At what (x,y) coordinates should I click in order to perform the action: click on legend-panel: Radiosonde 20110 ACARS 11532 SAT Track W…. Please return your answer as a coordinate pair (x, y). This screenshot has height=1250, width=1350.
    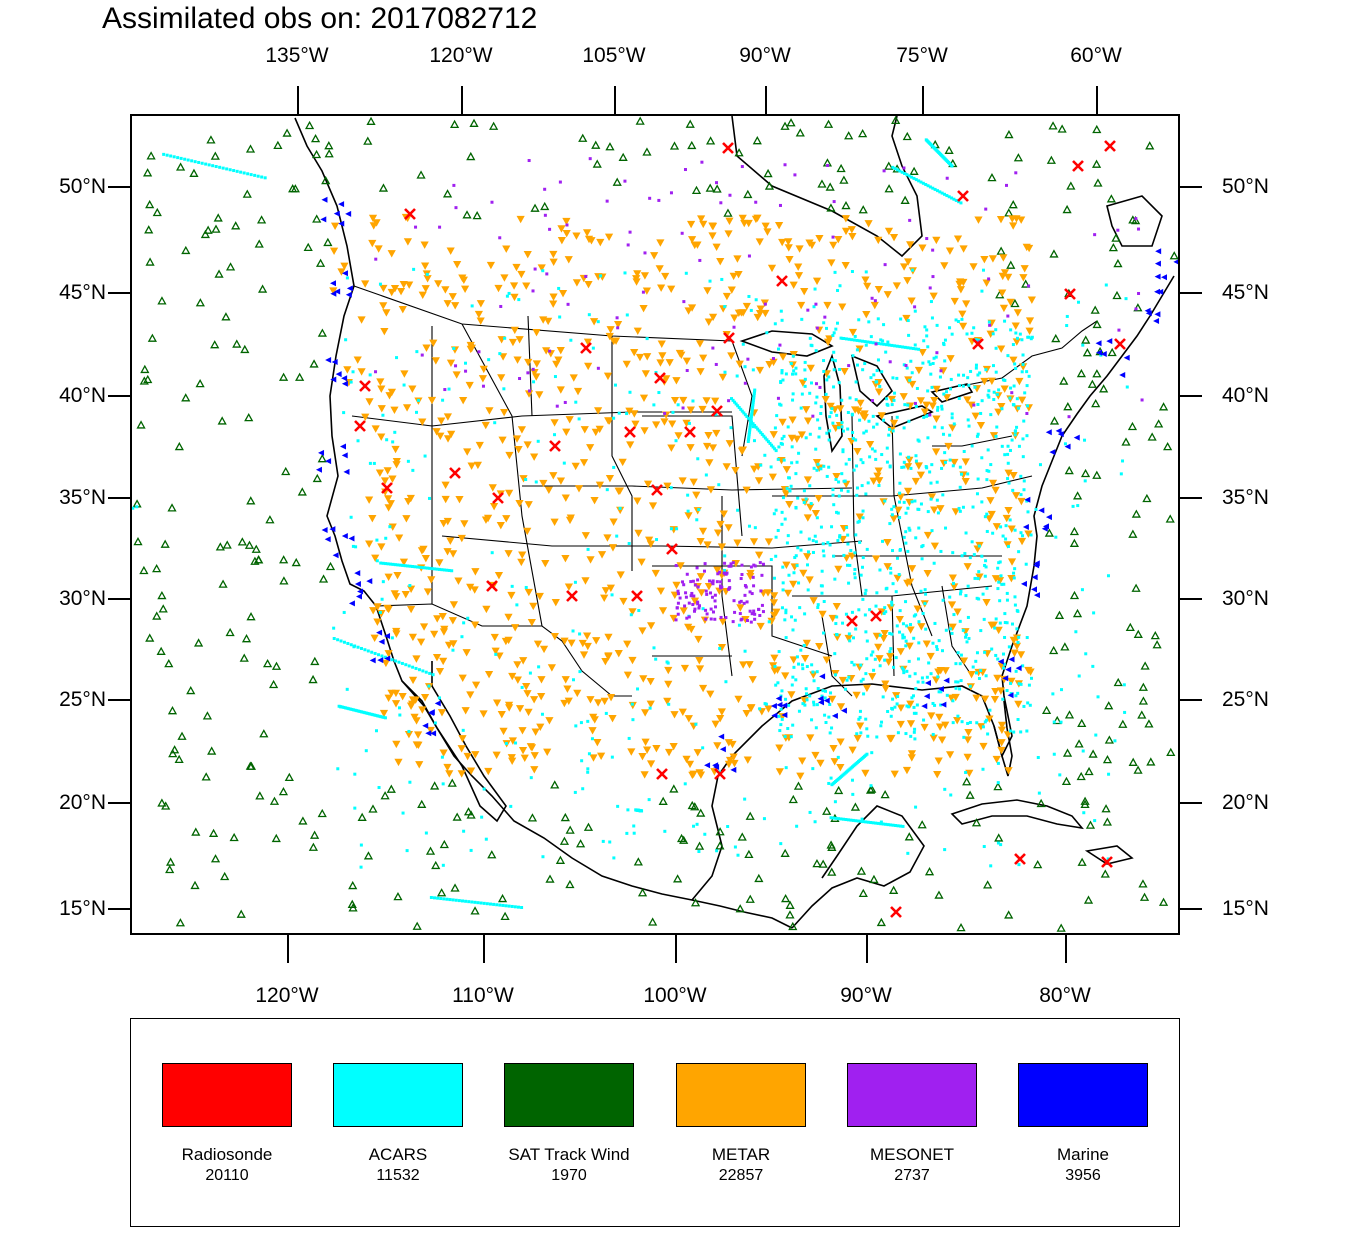
    Looking at the image, I should click on (655, 1122).